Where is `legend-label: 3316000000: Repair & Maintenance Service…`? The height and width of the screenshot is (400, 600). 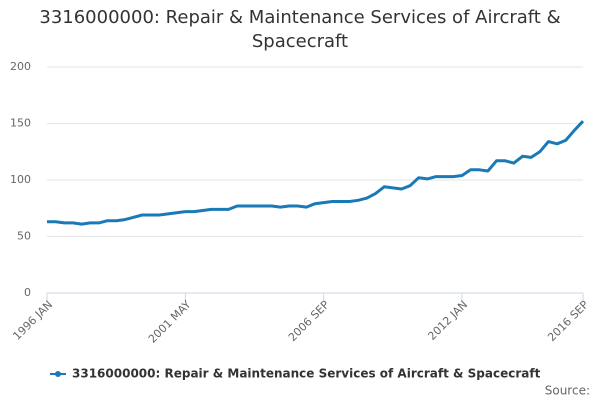 legend-label: 3316000000: Repair & Maintenance Service… is located at coordinates (306, 374).